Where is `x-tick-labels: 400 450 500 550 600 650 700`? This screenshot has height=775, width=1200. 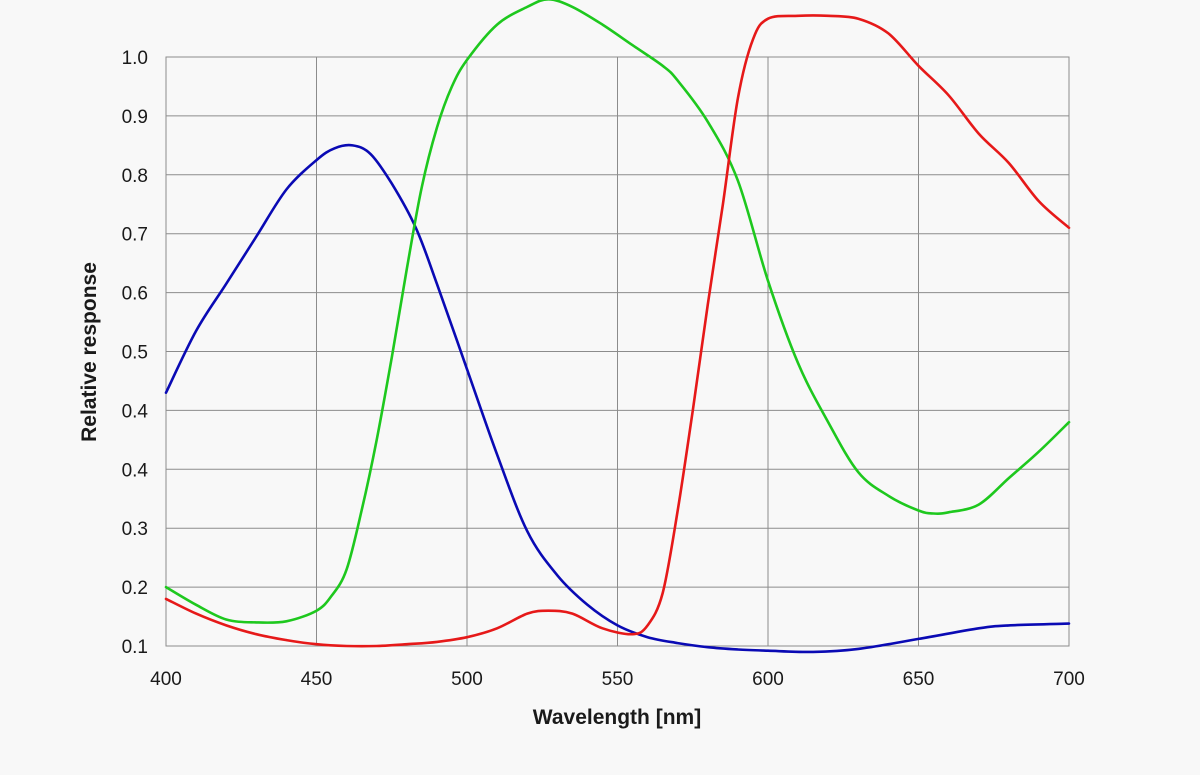 x-tick-labels: 400 450 500 550 600 650 700 is located at coordinates (617, 679).